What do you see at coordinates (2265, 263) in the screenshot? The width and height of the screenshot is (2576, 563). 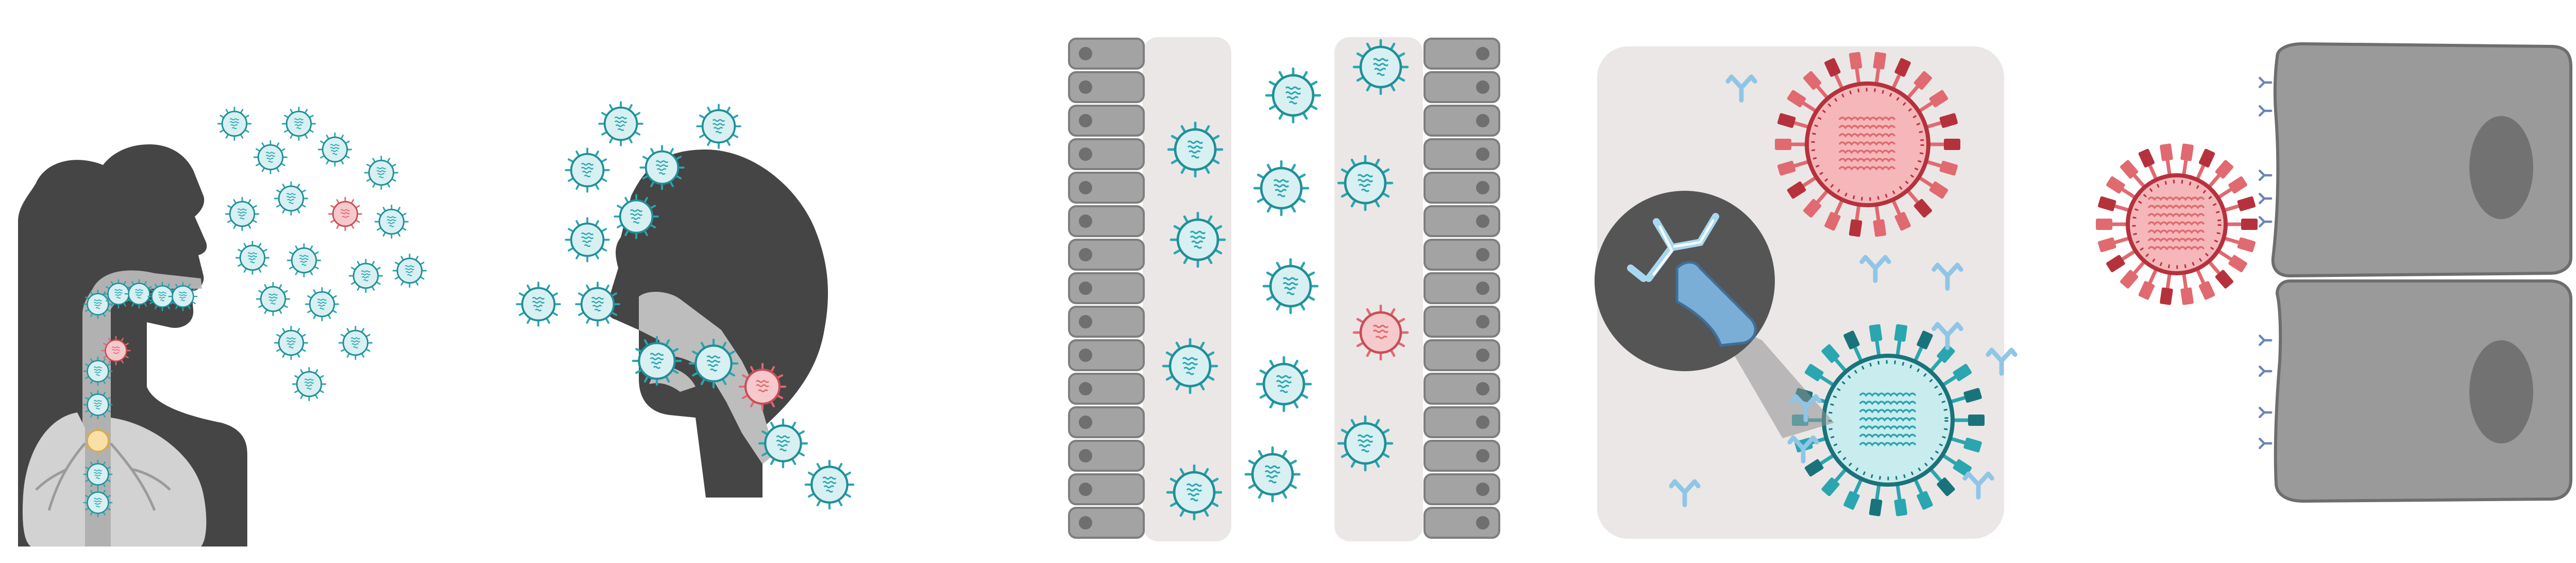 I see `cell-surface-receptors` at bounding box center [2265, 263].